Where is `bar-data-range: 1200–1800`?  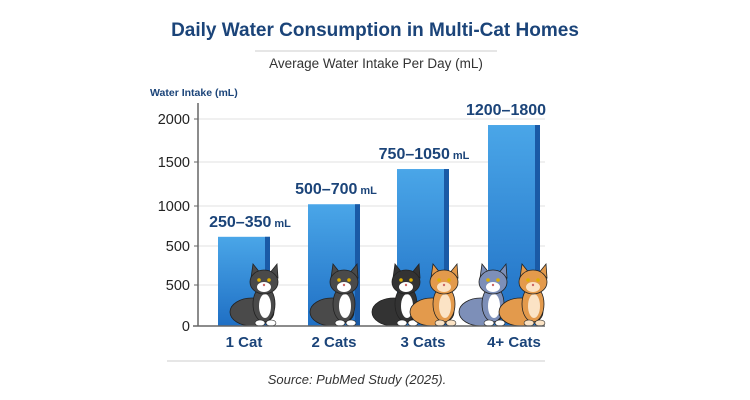 bar-data-range: 1200–1800 is located at coordinates (506, 110).